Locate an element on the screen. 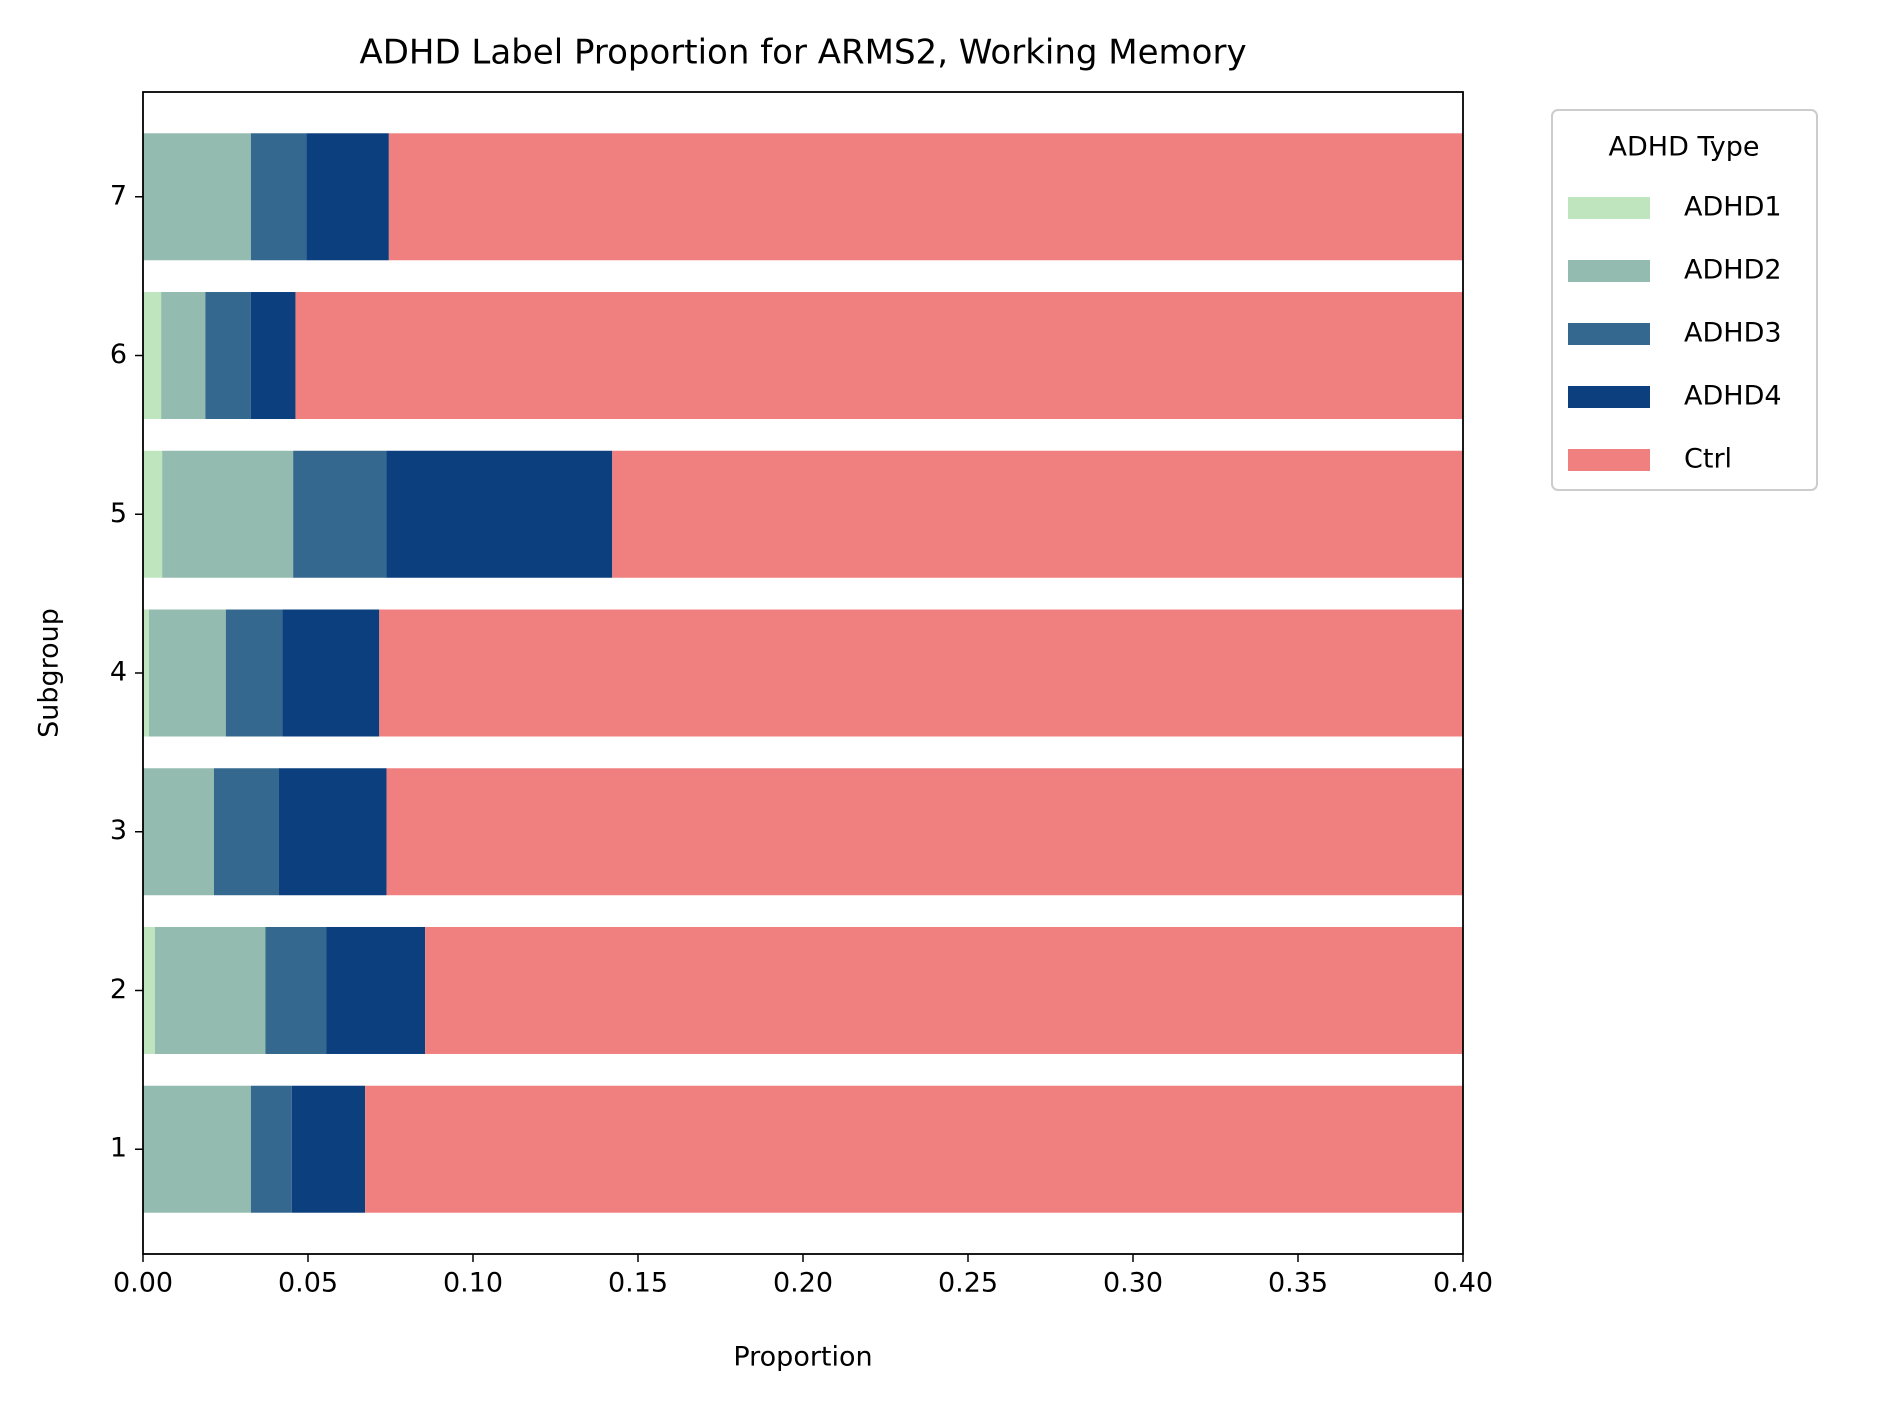 The image size is (1879, 1408). legend-label: ADHD2 is located at coordinates (1733, 270).